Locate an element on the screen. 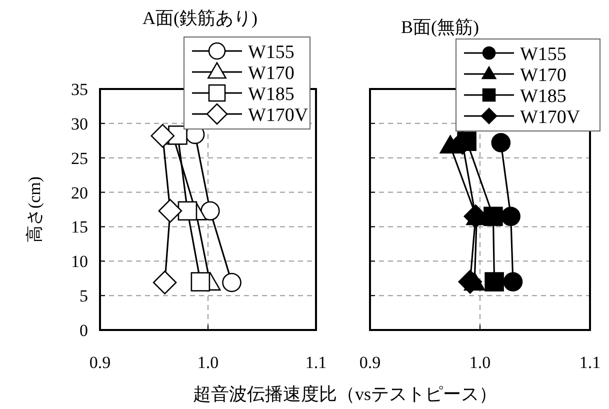 The image size is (609, 409). y-tick-label: 35 is located at coordinates (79, 89).